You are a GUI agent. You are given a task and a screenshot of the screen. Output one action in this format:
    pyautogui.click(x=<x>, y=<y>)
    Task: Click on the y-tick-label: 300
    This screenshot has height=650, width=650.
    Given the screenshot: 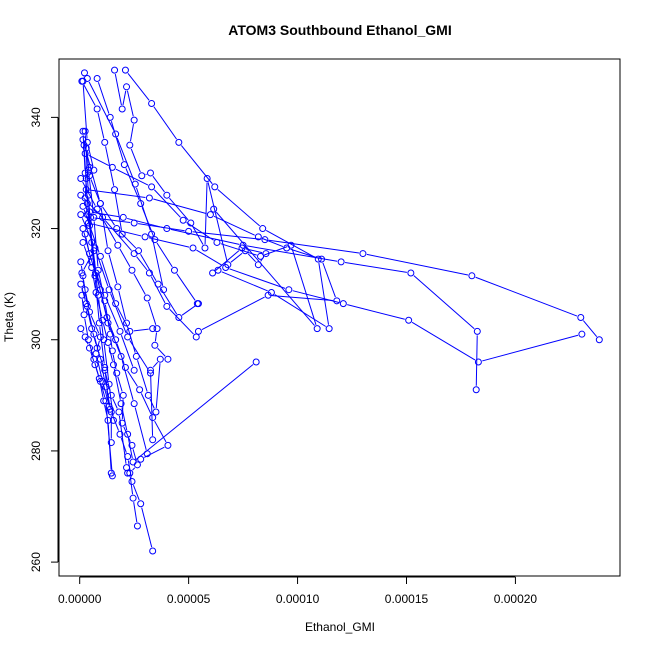 What is the action you would take?
    pyautogui.click(x=36, y=339)
    